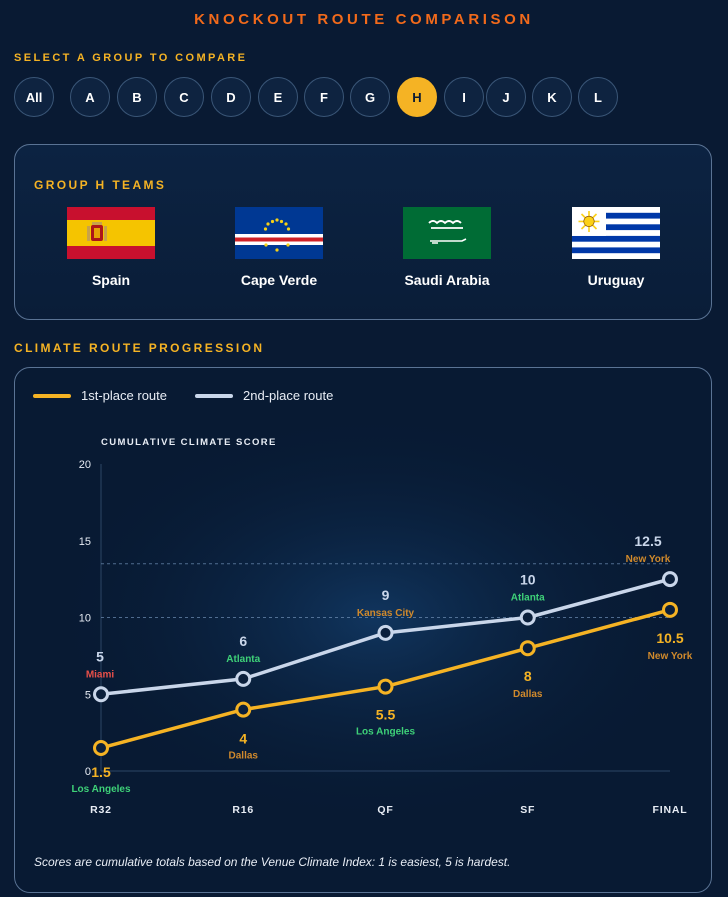  Describe the element at coordinates (417, 97) in the screenshot. I see `group-button-h: H` at that location.